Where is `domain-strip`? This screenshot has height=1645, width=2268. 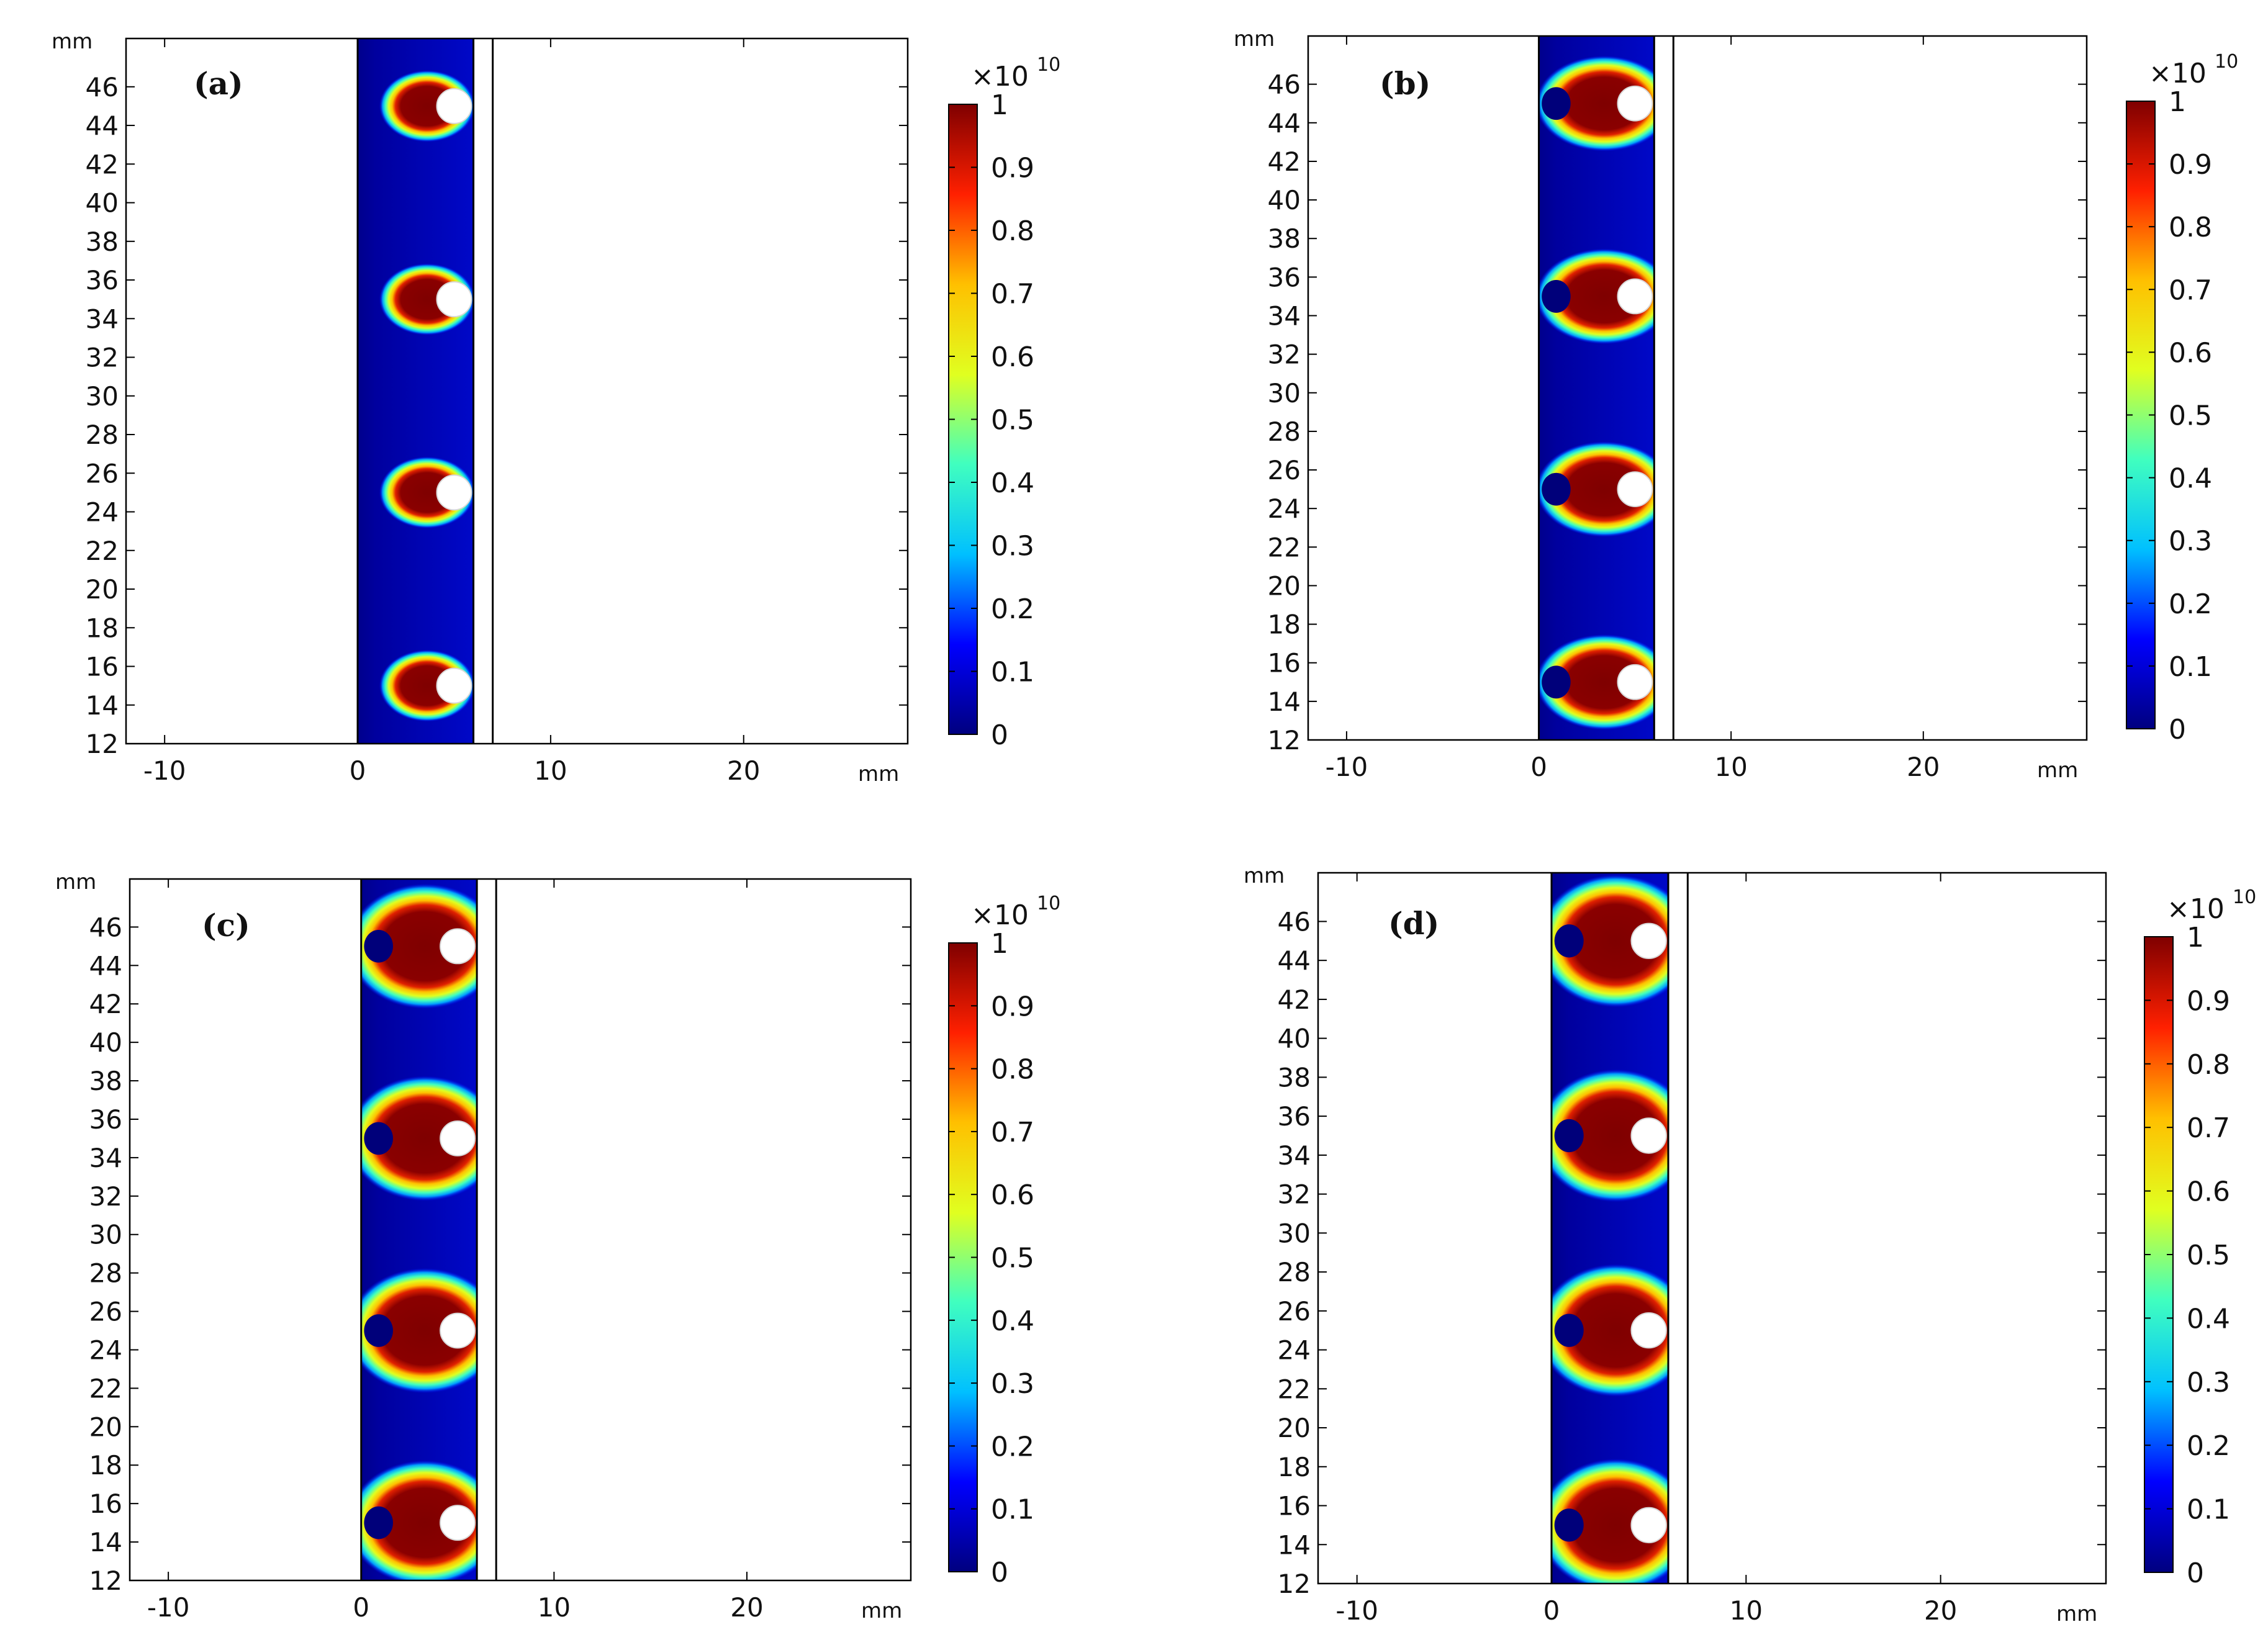 domain-strip is located at coordinates (416, 391).